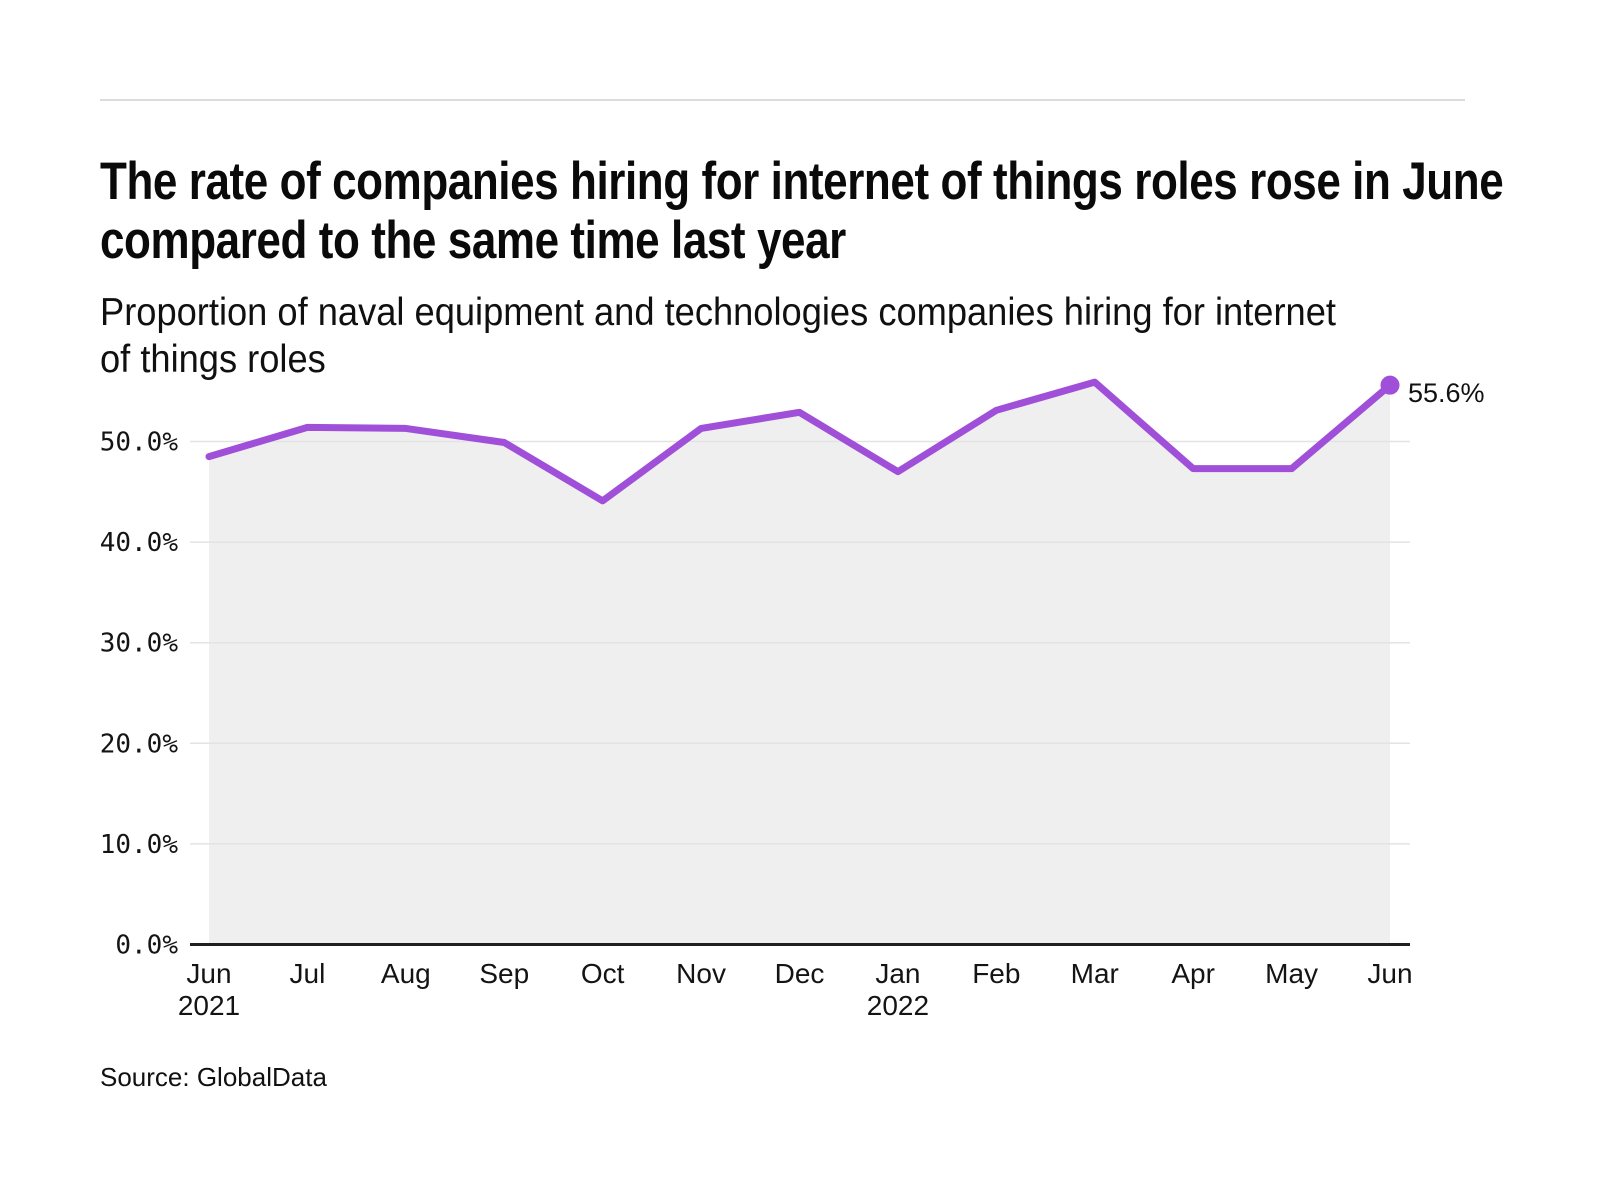 The width and height of the screenshot is (1600, 1200). I want to click on source-note: Source: GlobalData, so click(213, 1077).